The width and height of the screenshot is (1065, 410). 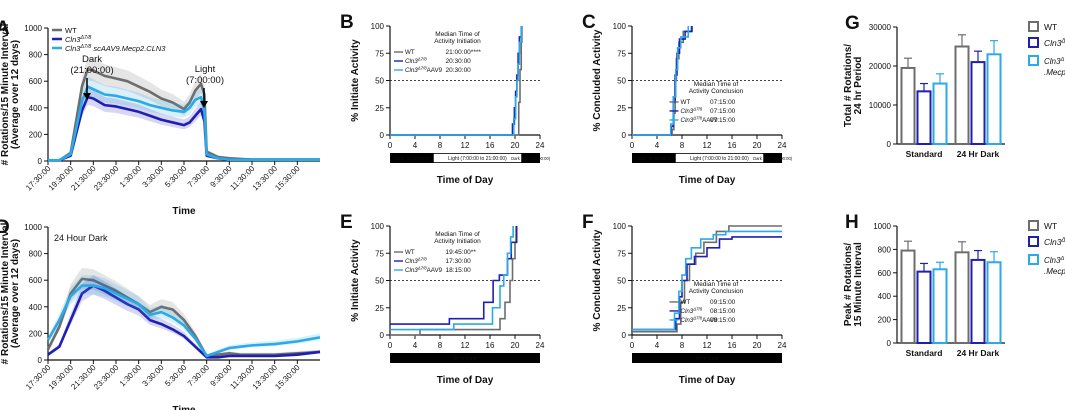 I want to click on bar-aav9, so click(x=940, y=114).